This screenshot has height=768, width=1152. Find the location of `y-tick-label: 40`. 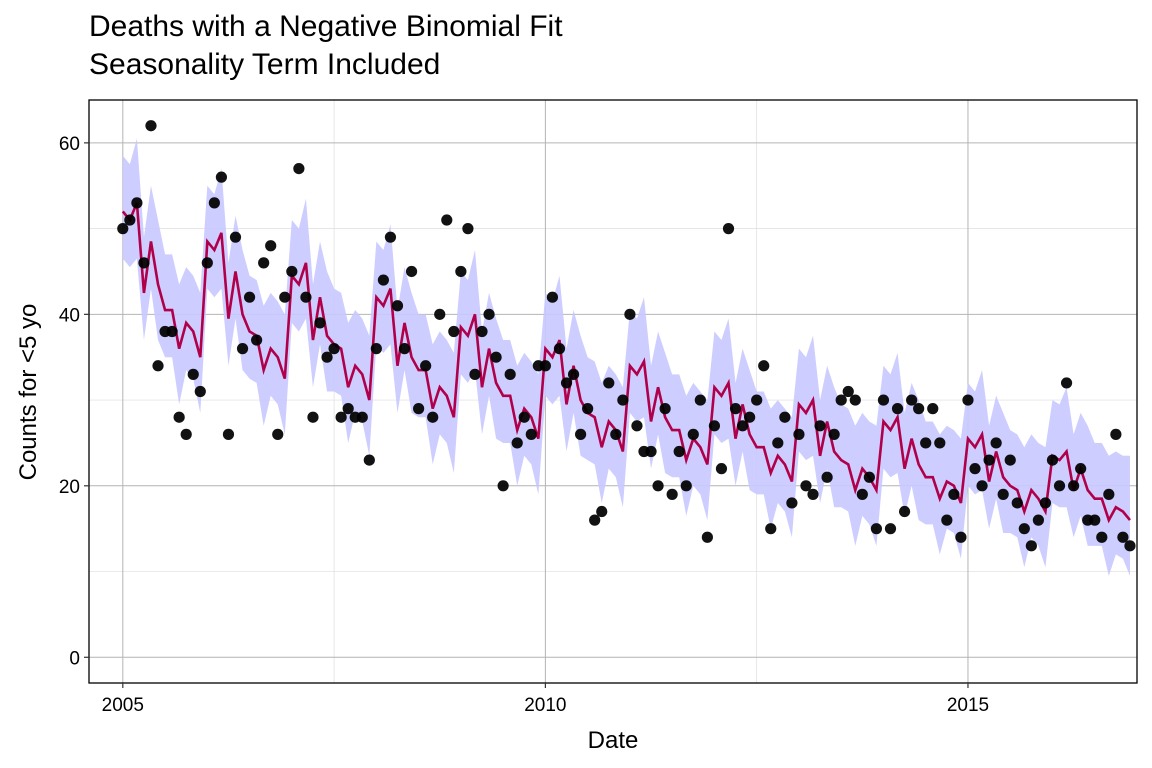

y-tick-label: 40 is located at coordinates (69, 315).